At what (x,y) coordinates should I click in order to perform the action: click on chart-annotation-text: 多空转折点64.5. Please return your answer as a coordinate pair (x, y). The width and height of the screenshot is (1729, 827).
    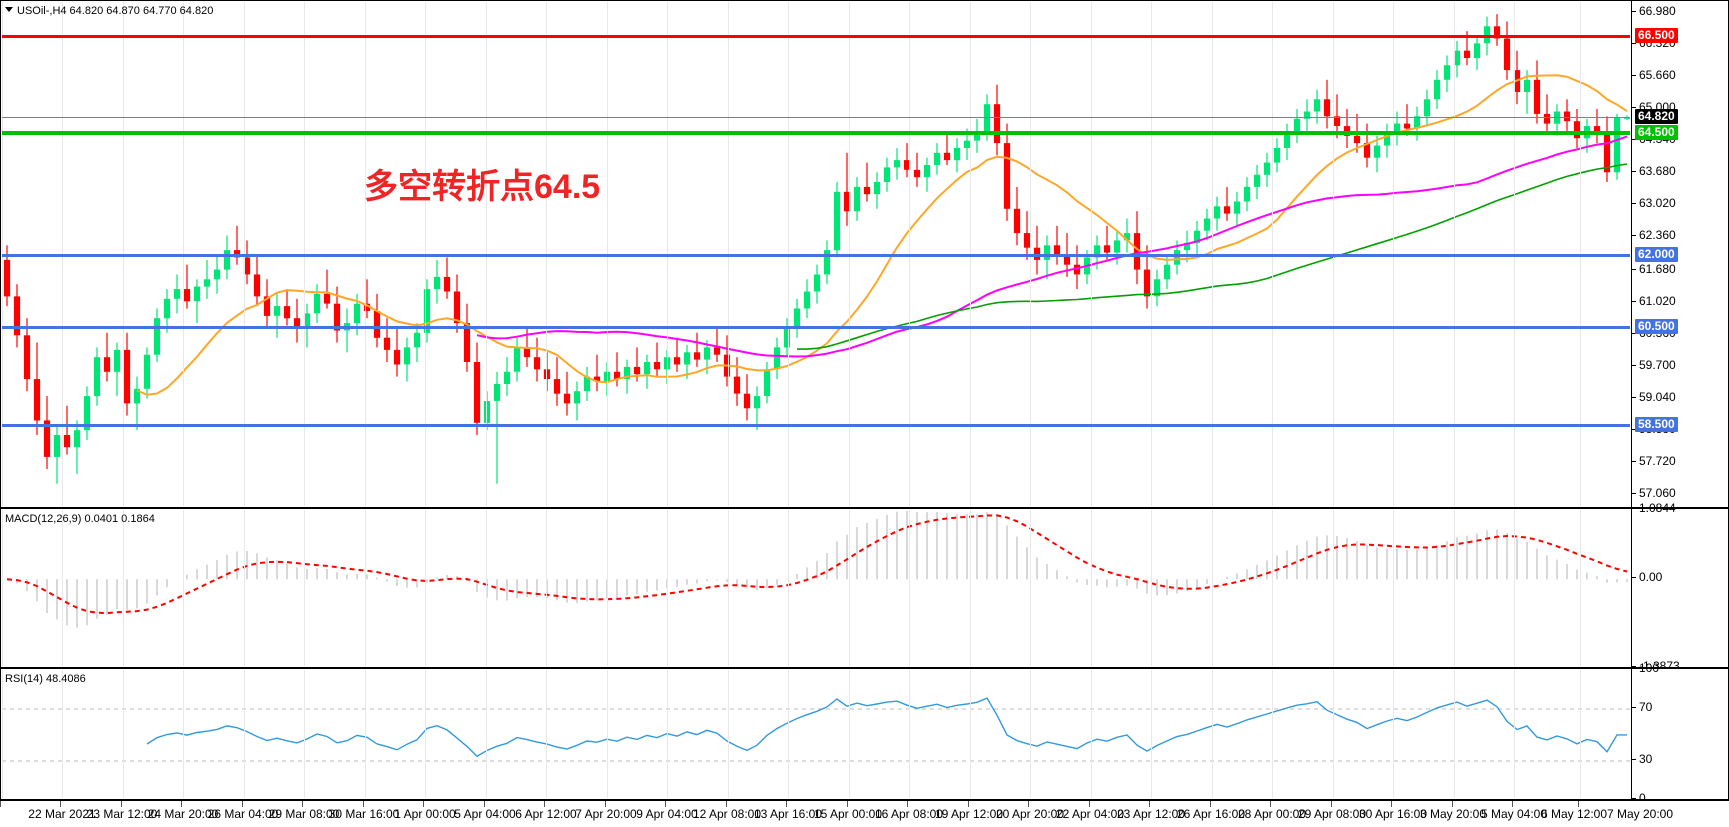
    Looking at the image, I should click on (482, 187).